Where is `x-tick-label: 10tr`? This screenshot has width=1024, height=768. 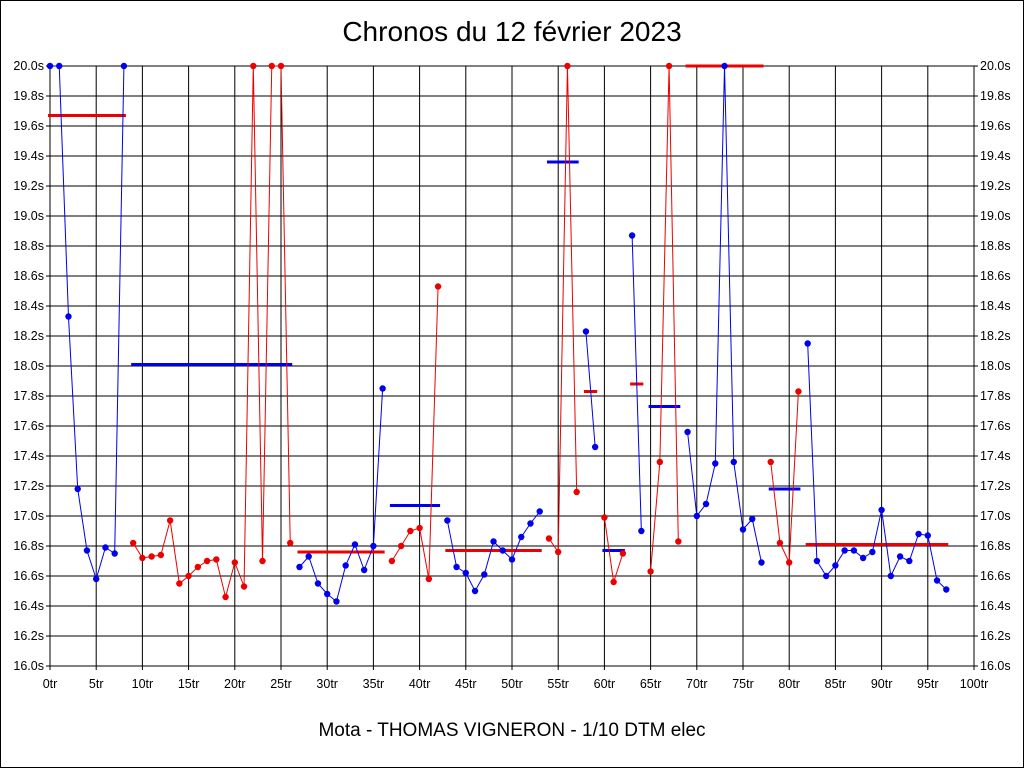
x-tick-label: 10tr is located at coordinates (143, 684).